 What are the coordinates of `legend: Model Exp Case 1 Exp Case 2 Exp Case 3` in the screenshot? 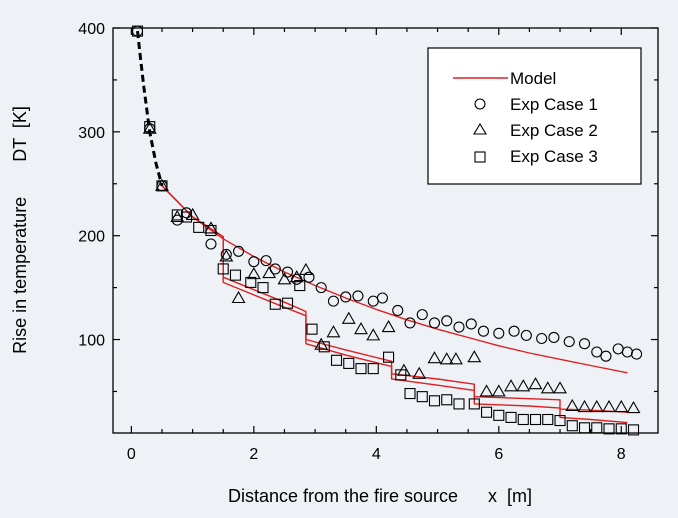 It's located at (534, 116).